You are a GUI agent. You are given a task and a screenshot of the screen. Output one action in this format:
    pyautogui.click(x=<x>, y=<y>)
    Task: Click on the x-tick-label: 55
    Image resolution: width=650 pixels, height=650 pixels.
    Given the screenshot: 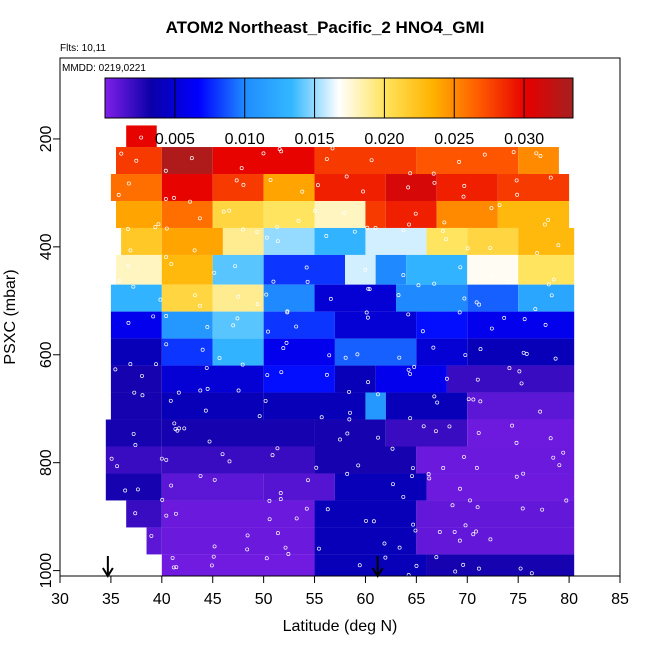 What is the action you would take?
    pyautogui.click(x=315, y=599)
    